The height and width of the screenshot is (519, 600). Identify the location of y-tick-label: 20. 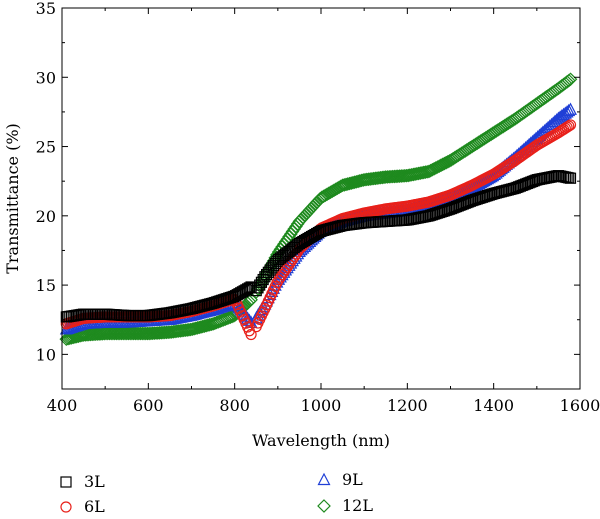
(46, 216).